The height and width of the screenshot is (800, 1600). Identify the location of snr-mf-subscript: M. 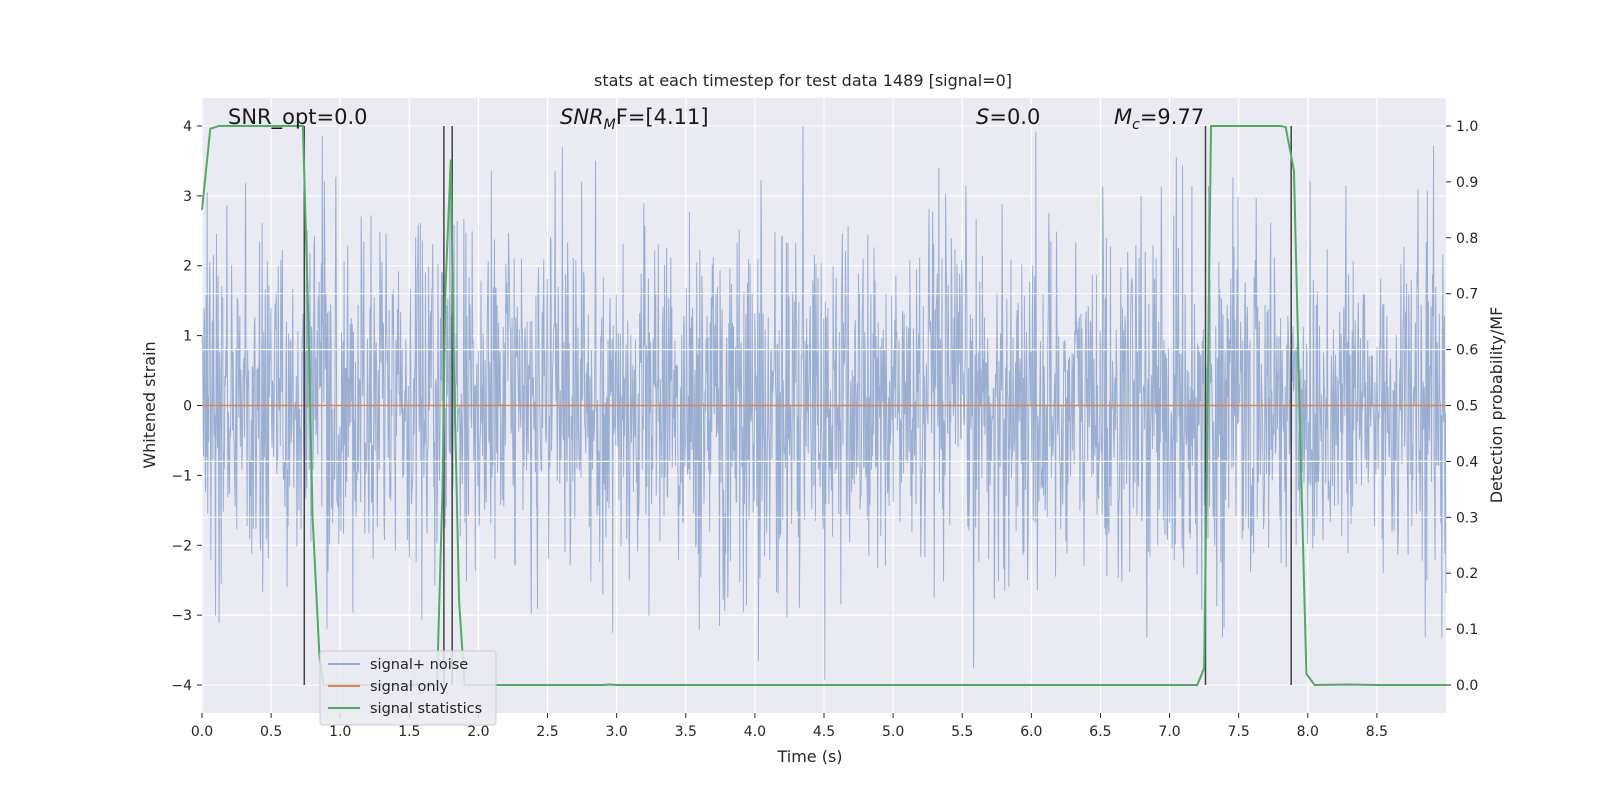
(610, 125).